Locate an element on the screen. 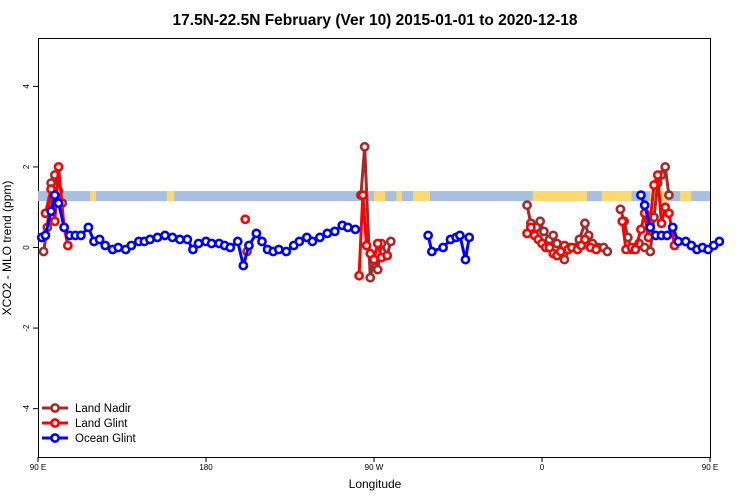 This screenshot has width=750, height=500. legend-item-ocean-glint: Ocean Glint is located at coordinates (89, 439).